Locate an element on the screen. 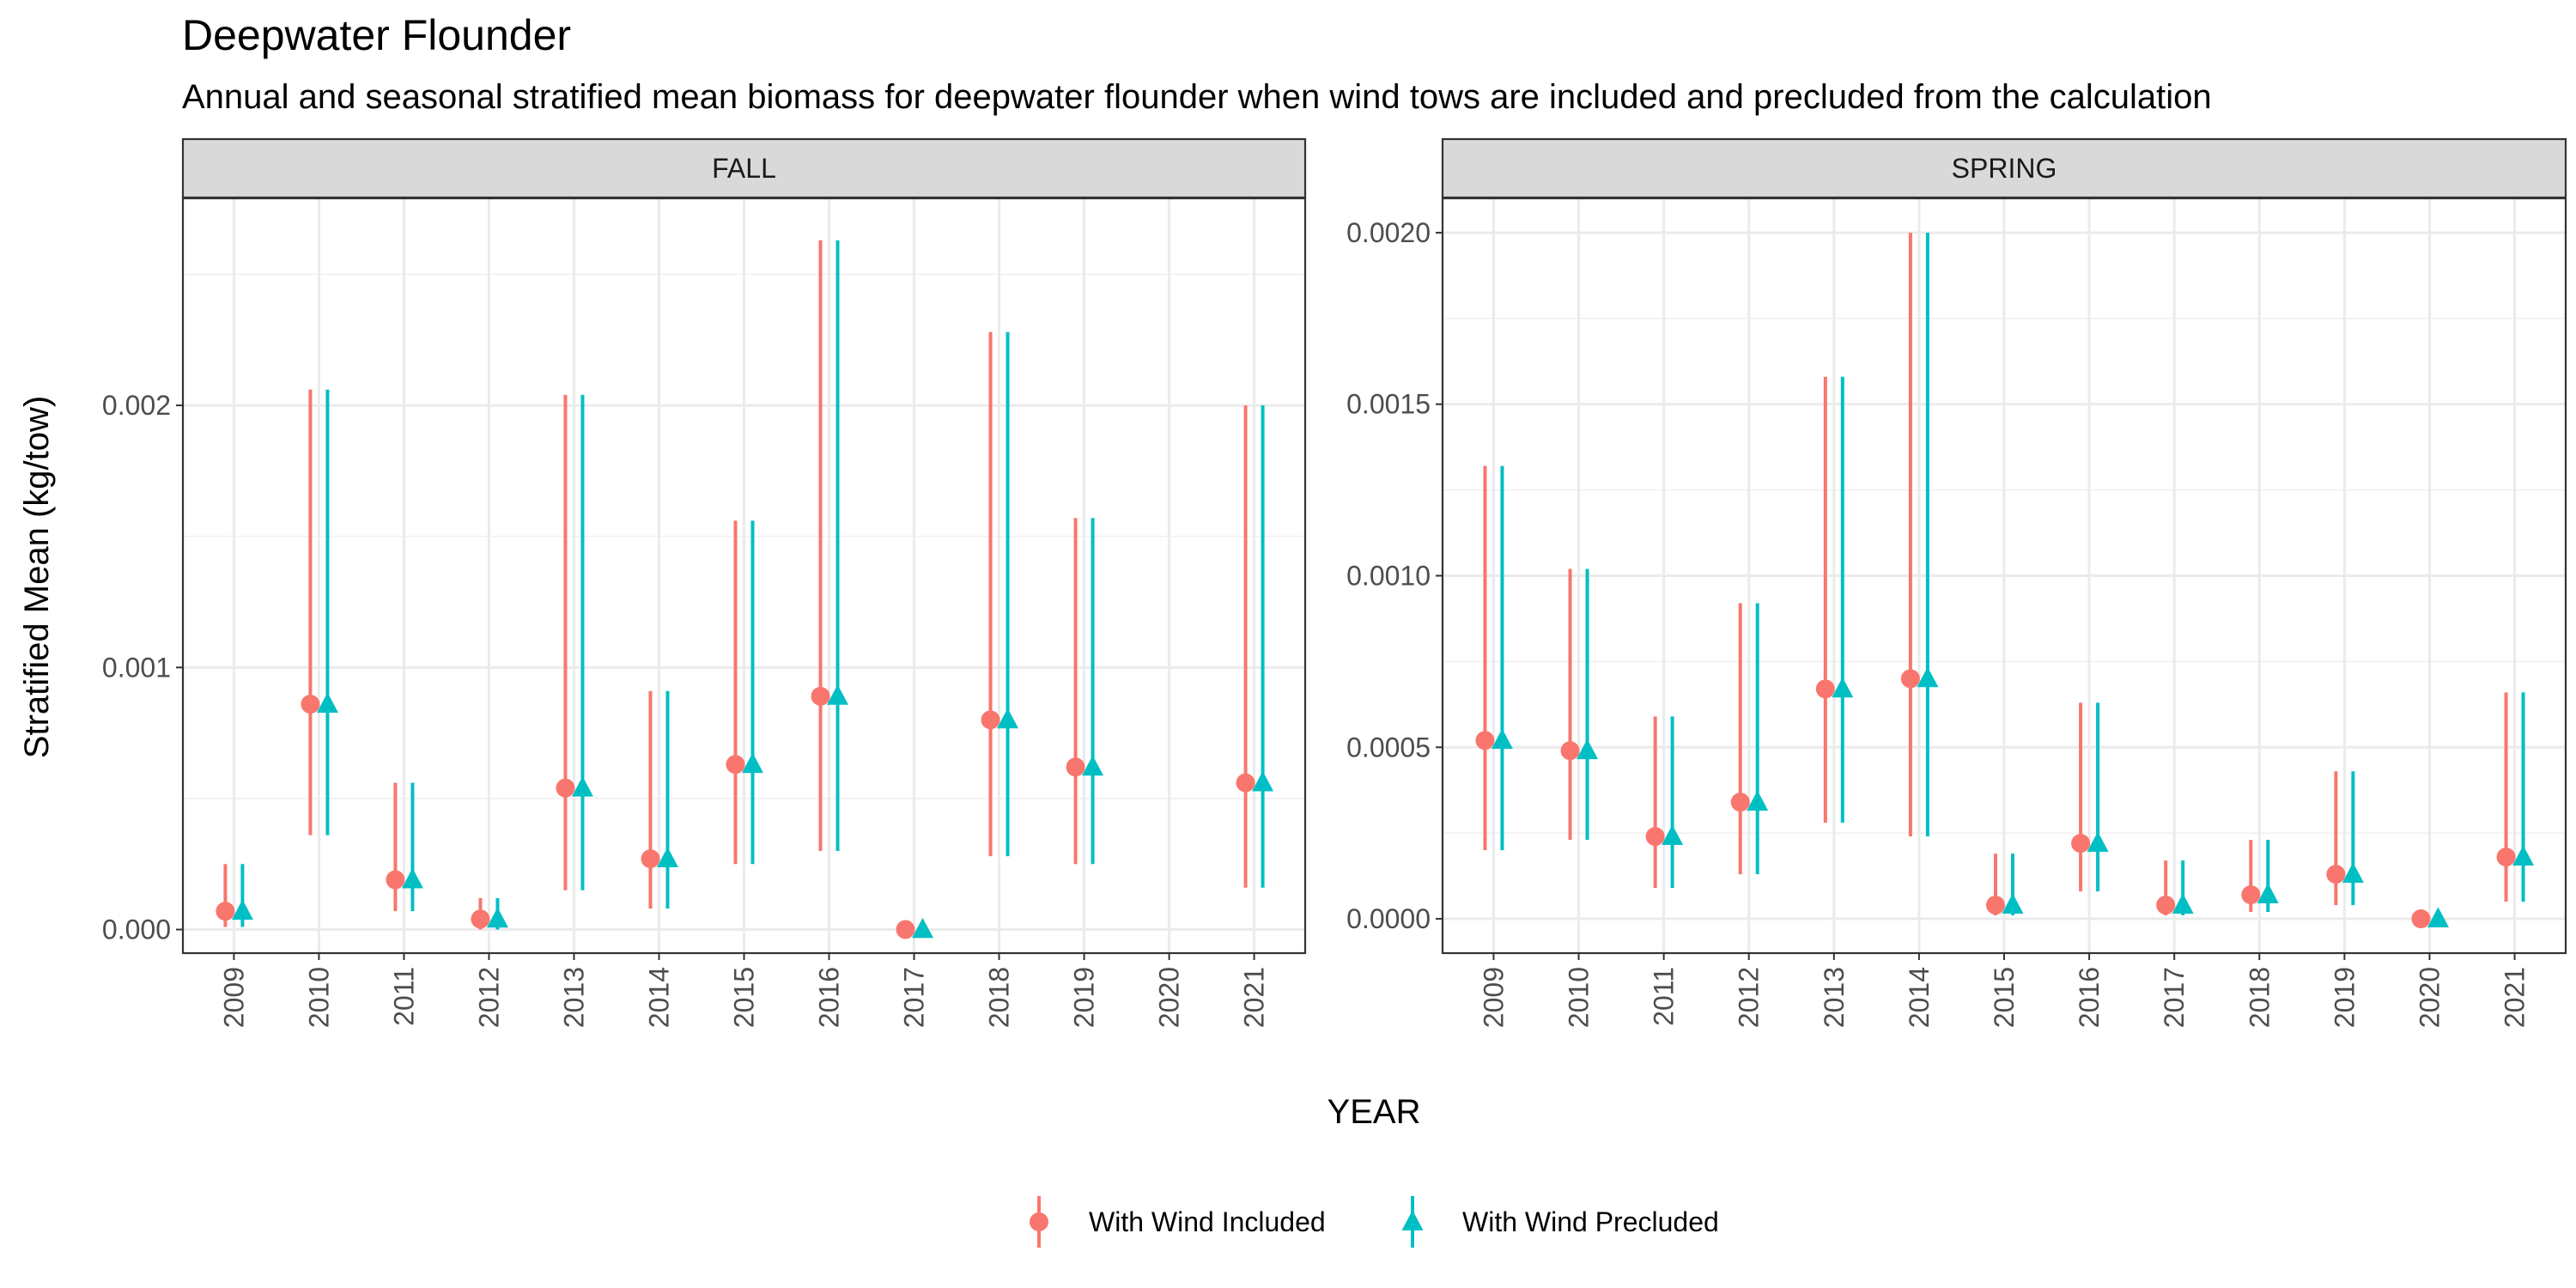 The height and width of the screenshot is (1288, 2576). facet-strip-label: FALL is located at coordinates (744, 169).